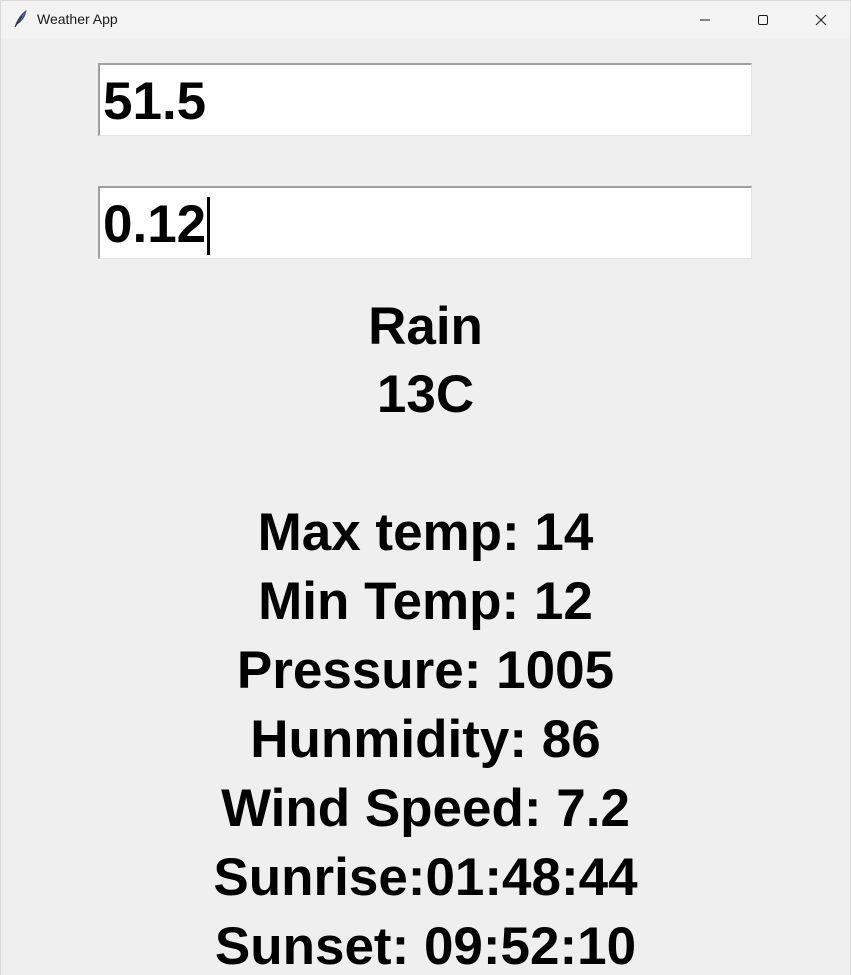 The image size is (851, 975). I want to click on feather-icon, so click(20, 19).